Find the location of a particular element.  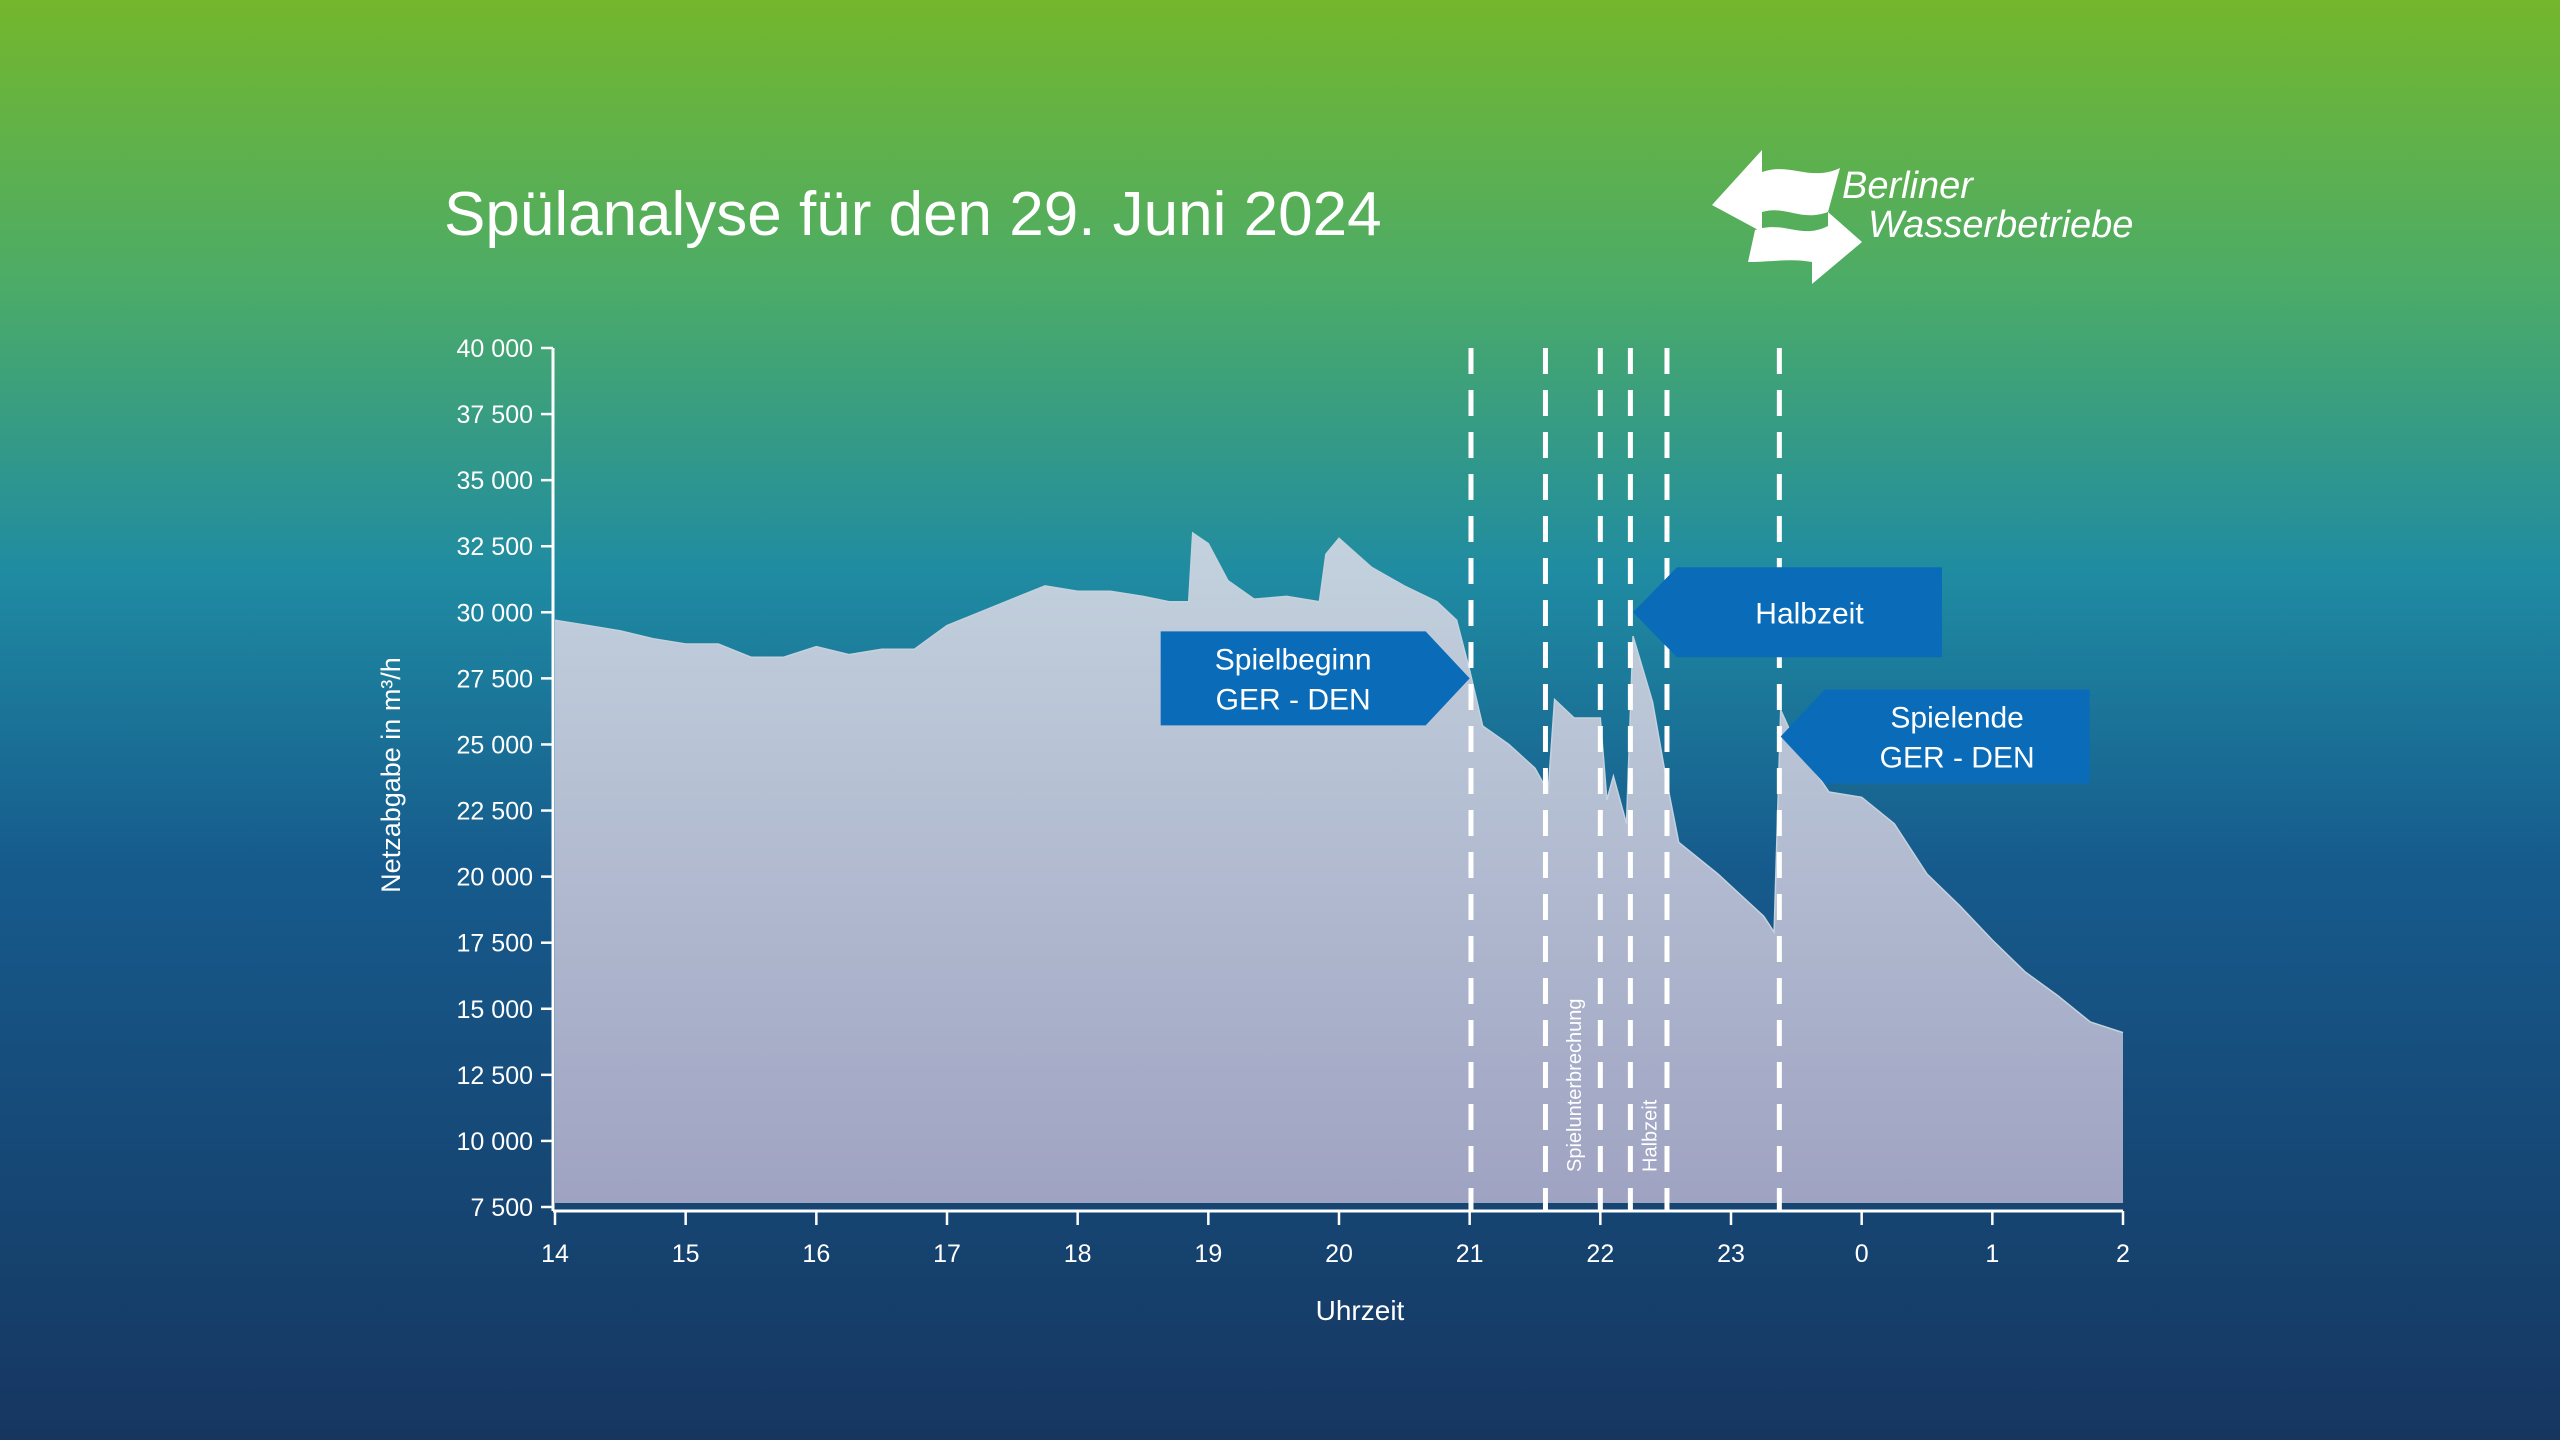

event-label: Halbzeit is located at coordinates (1651, 1135).